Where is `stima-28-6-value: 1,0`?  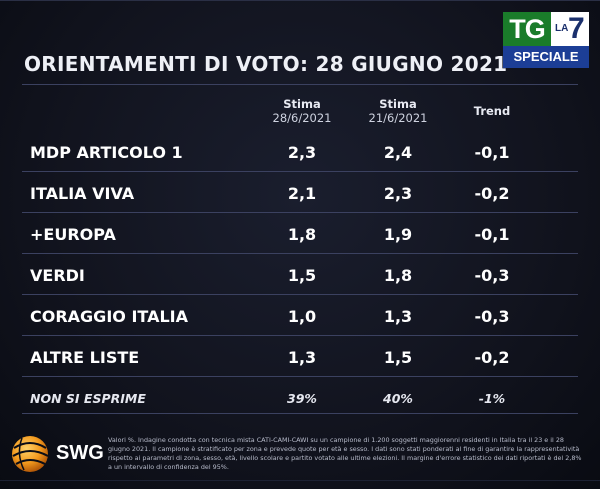
stima-28-6-value: 1,0 is located at coordinates (302, 316).